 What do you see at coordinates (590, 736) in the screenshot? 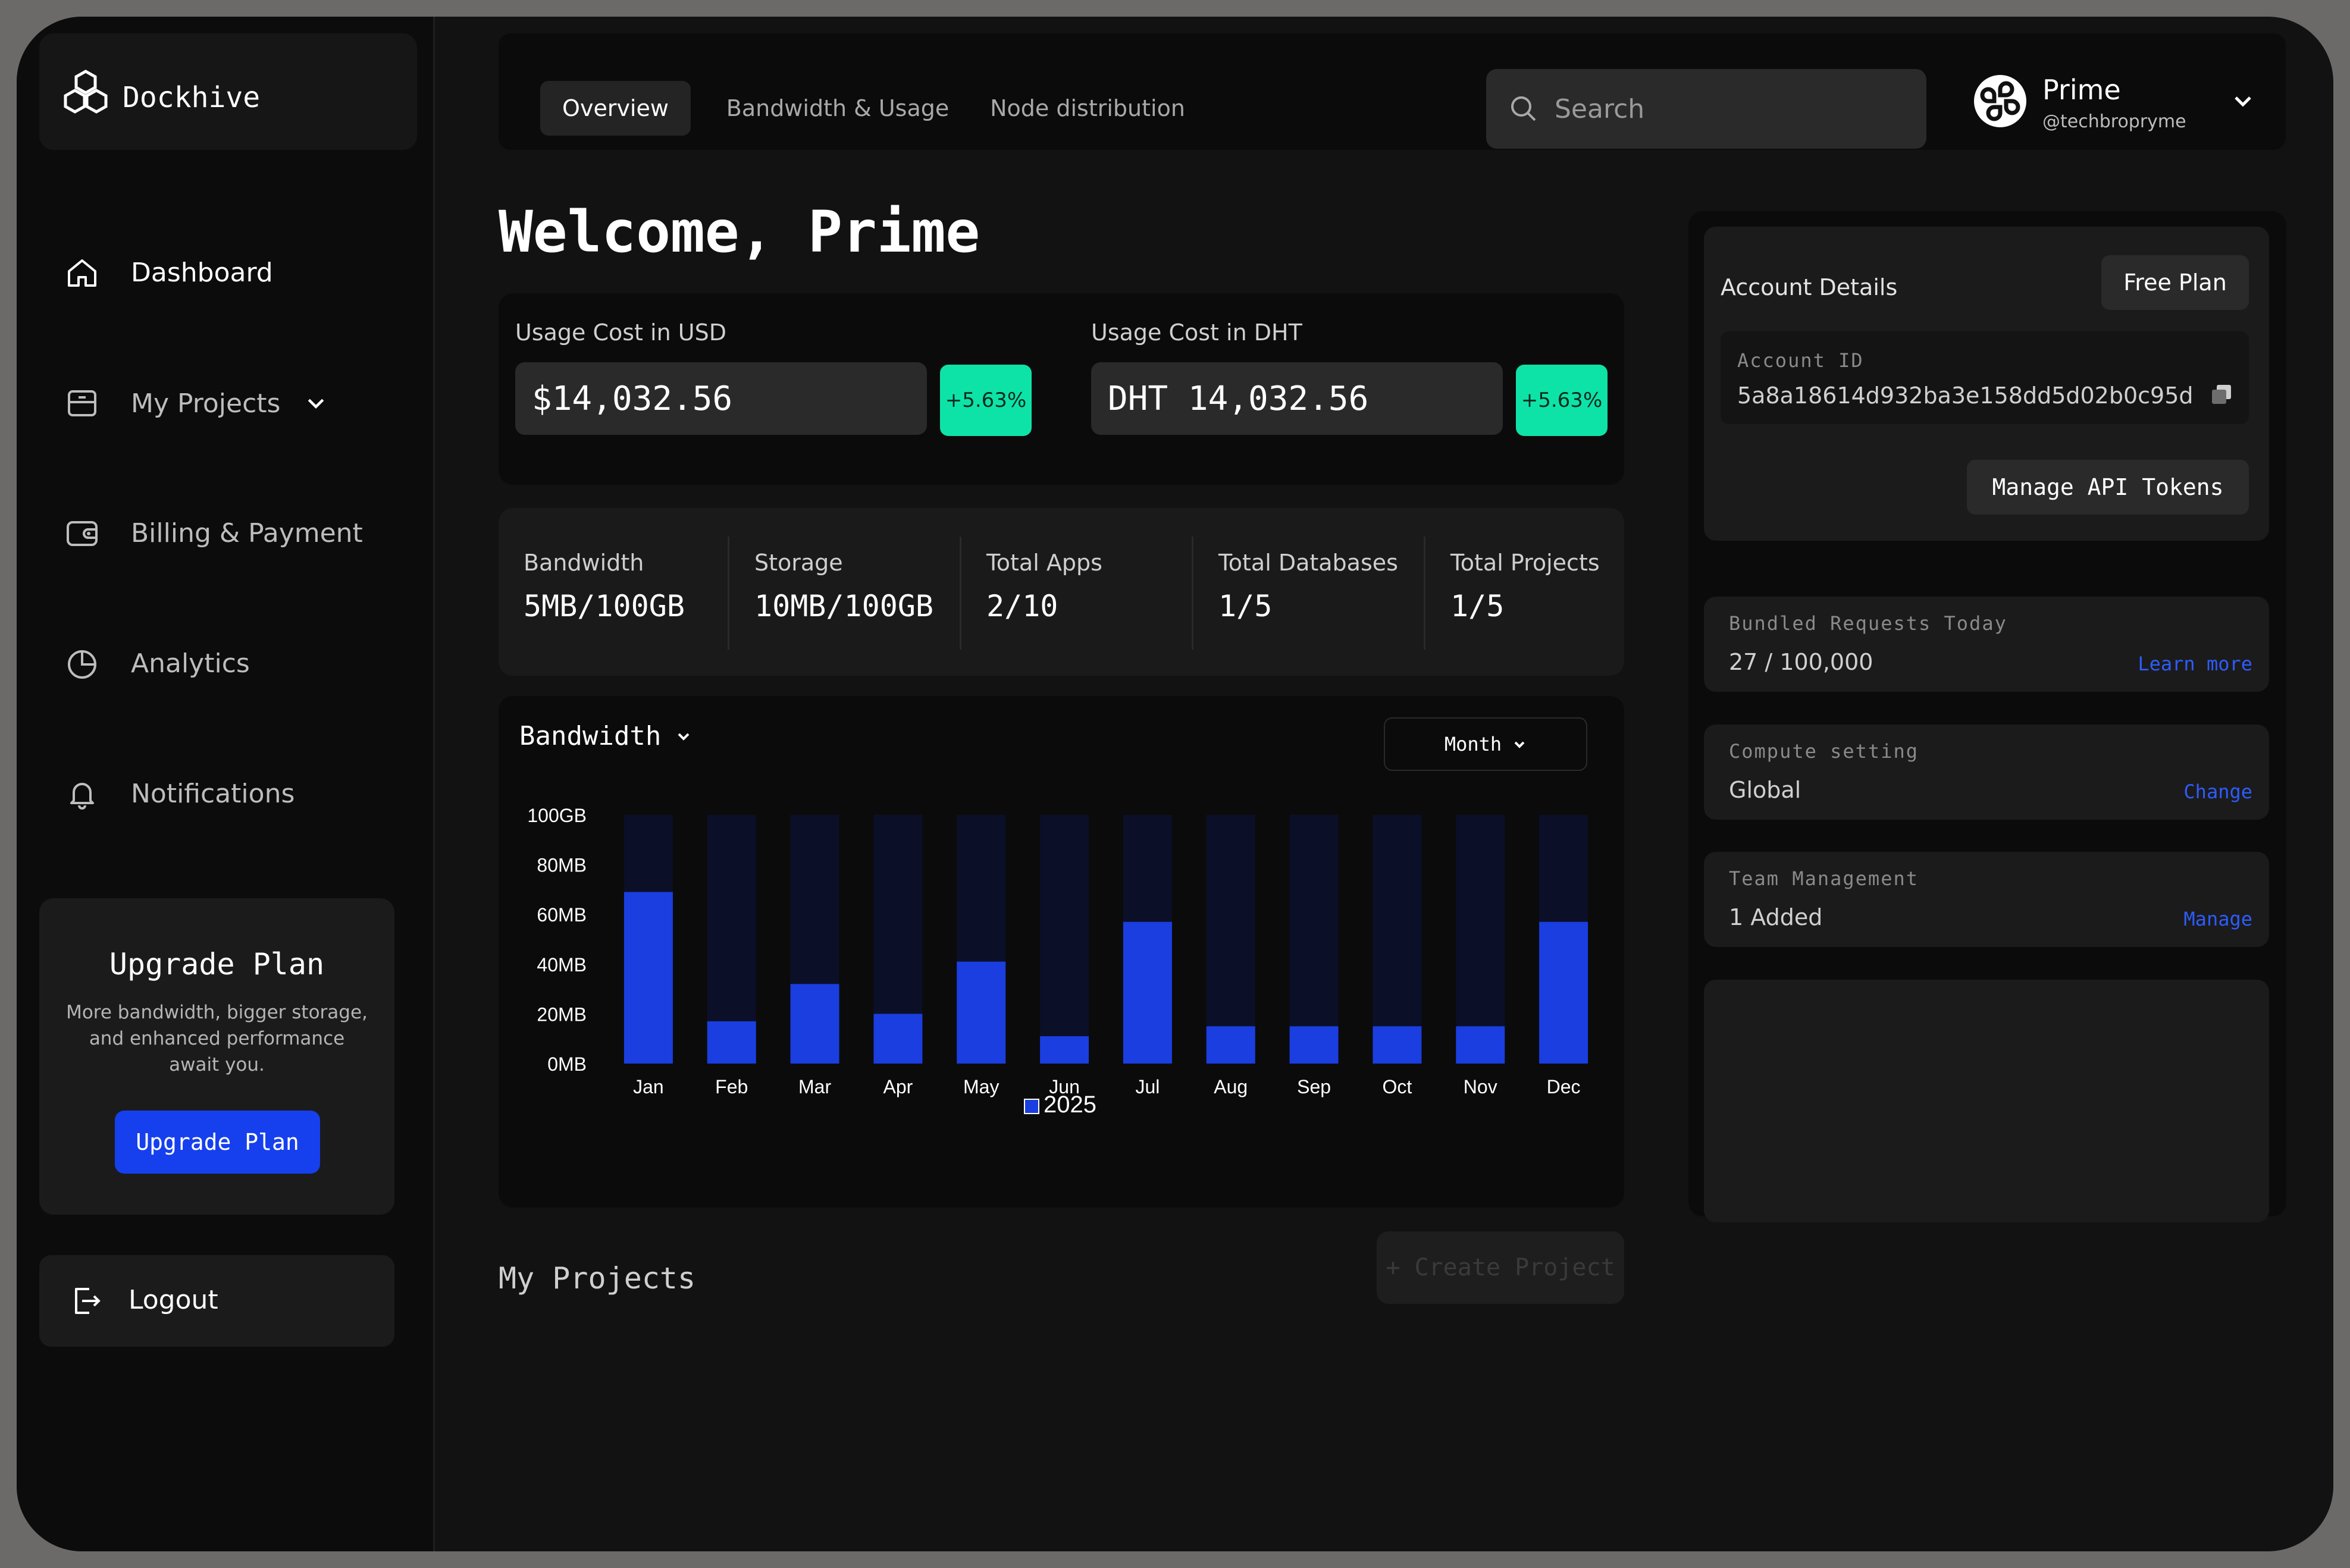
I see `chart-title: Bandwidth` at bounding box center [590, 736].